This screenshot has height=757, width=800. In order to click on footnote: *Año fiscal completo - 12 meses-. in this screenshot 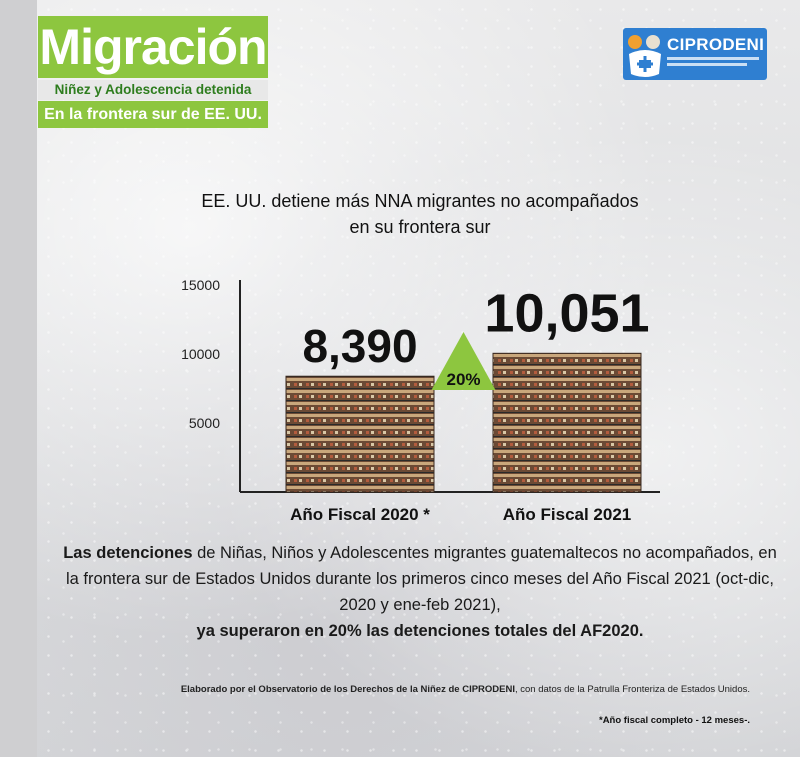, I will do `click(674, 720)`.